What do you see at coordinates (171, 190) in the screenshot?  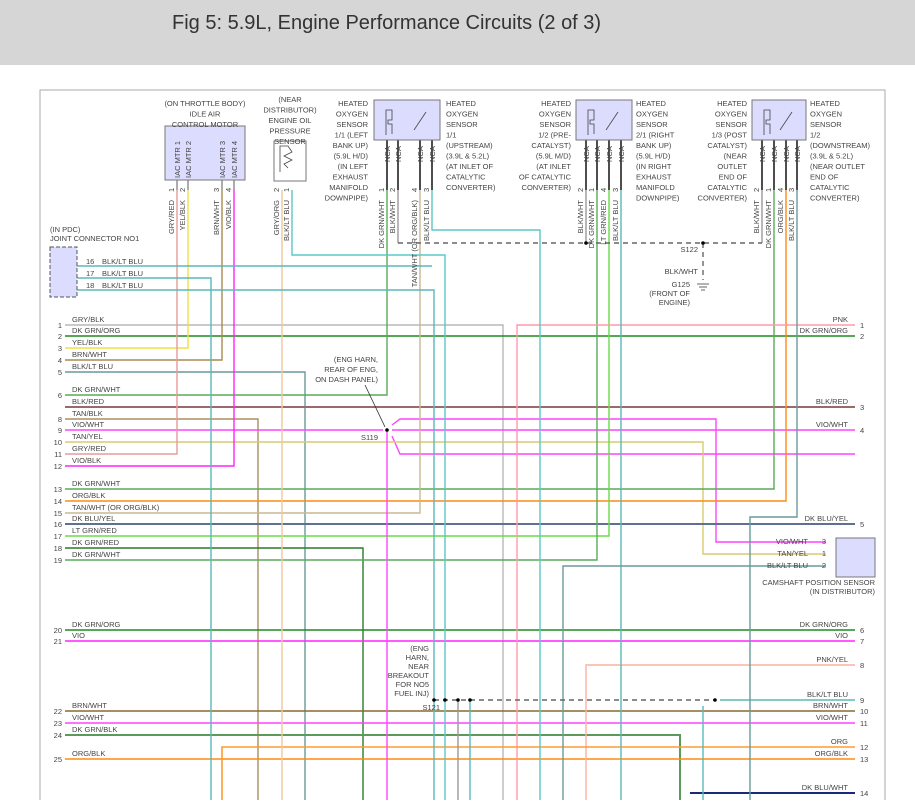 I see `iac-pin-number: 1` at bounding box center [171, 190].